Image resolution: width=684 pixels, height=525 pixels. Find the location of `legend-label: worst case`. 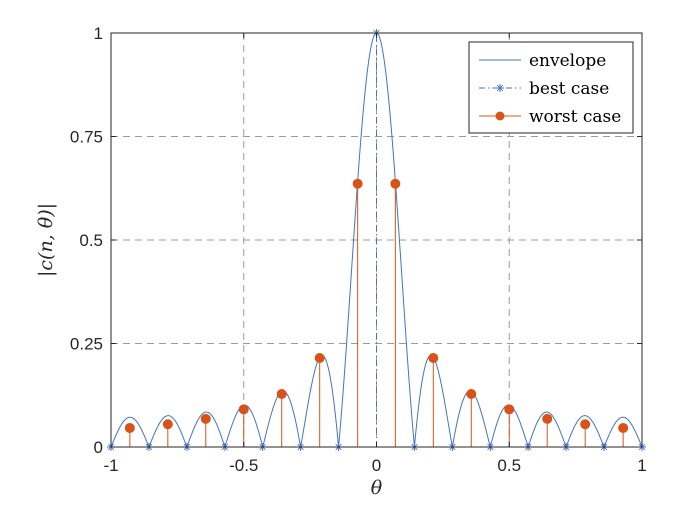

legend-label: worst case is located at coordinates (575, 117).